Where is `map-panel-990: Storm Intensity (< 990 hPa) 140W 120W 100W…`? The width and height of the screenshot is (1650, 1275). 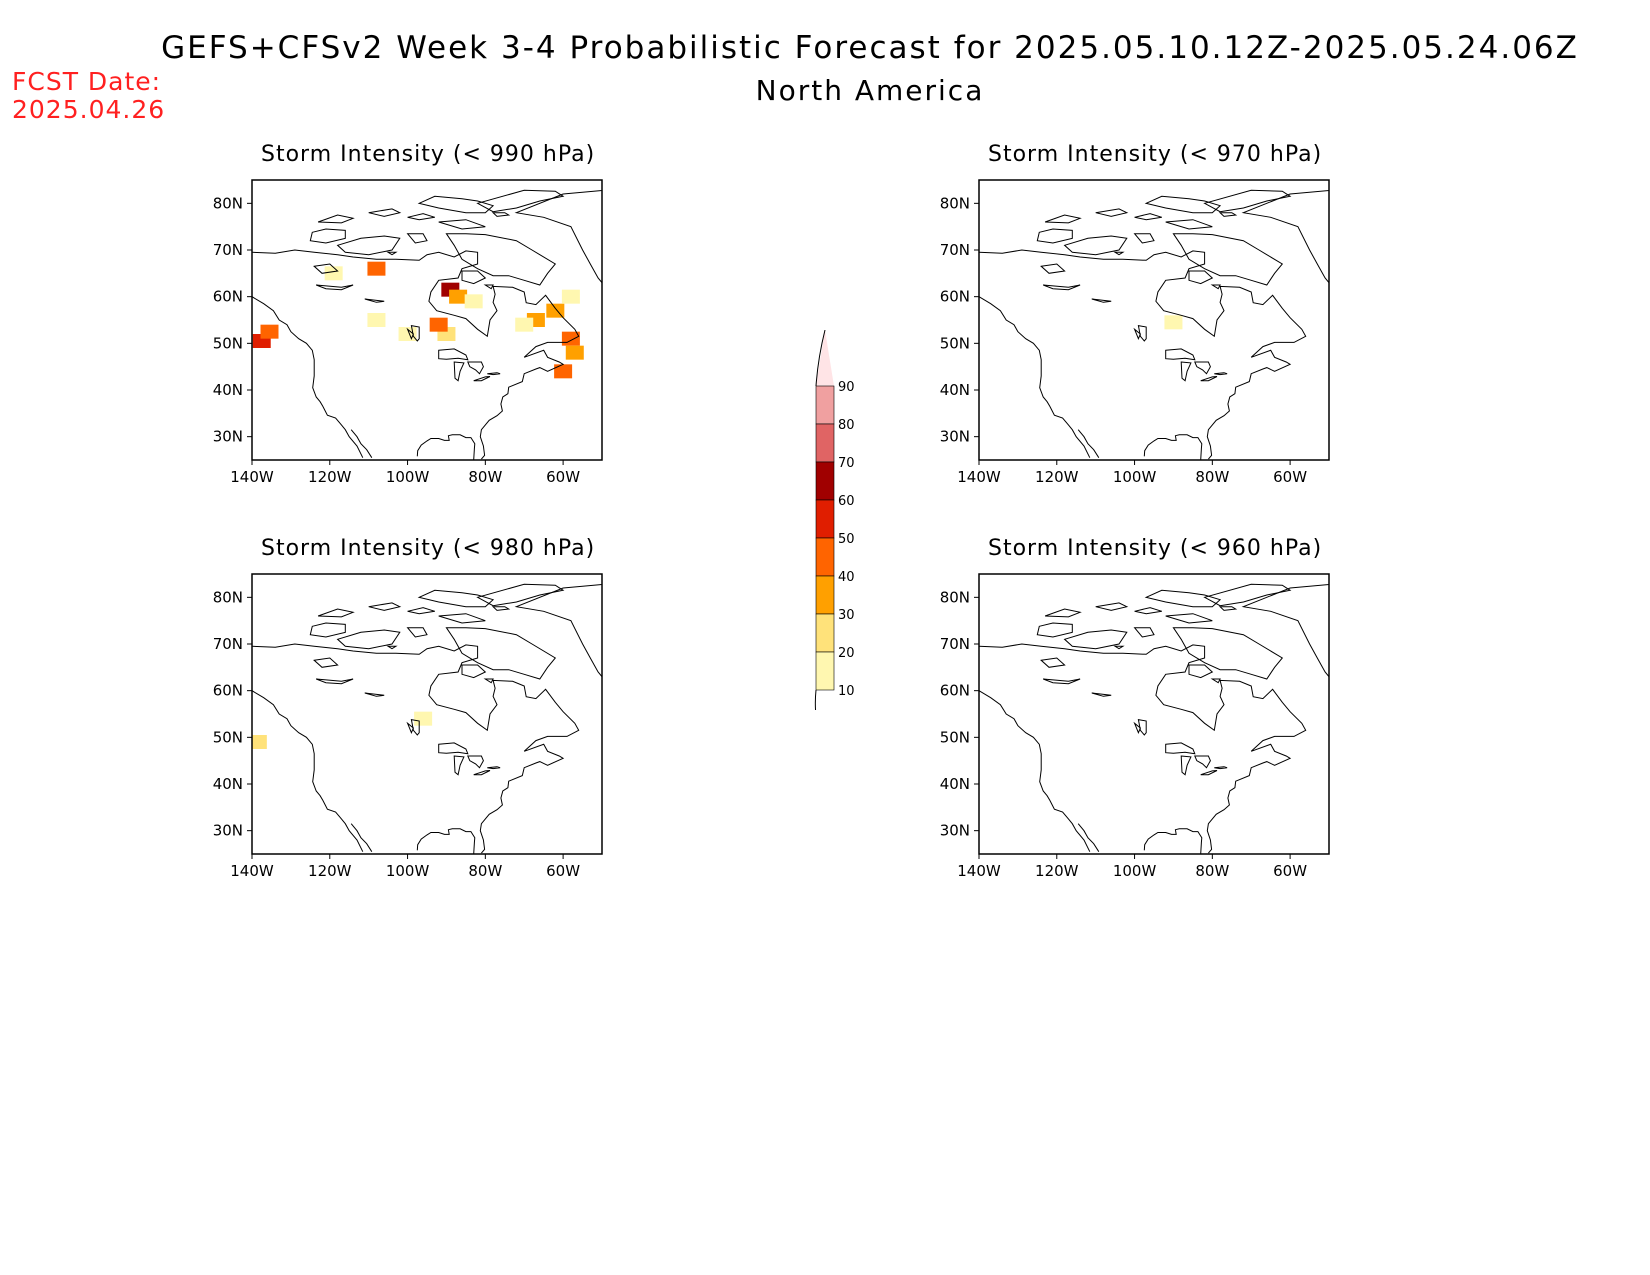 map-panel-990: Storm Intensity (< 990 hPa) 140W 120W 100W… is located at coordinates (480, 352).